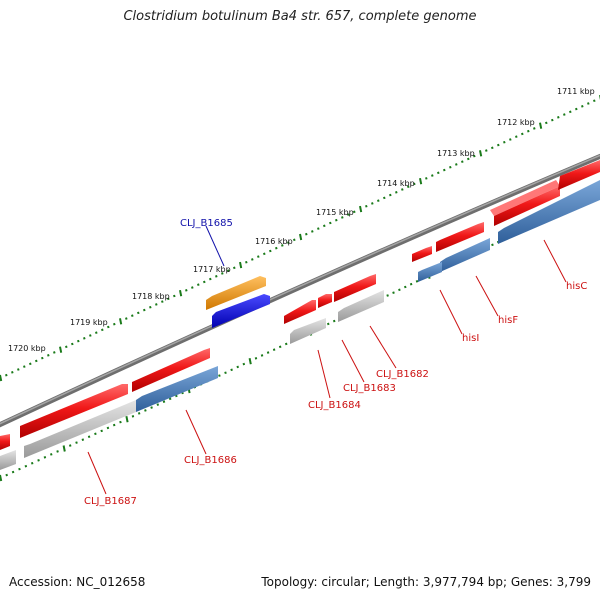 This screenshot has width=600, height=600. What do you see at coordinates (196, 432) in the screenshot?
I see `leader-CLJ_B1686` at bounding box center [196, 432].